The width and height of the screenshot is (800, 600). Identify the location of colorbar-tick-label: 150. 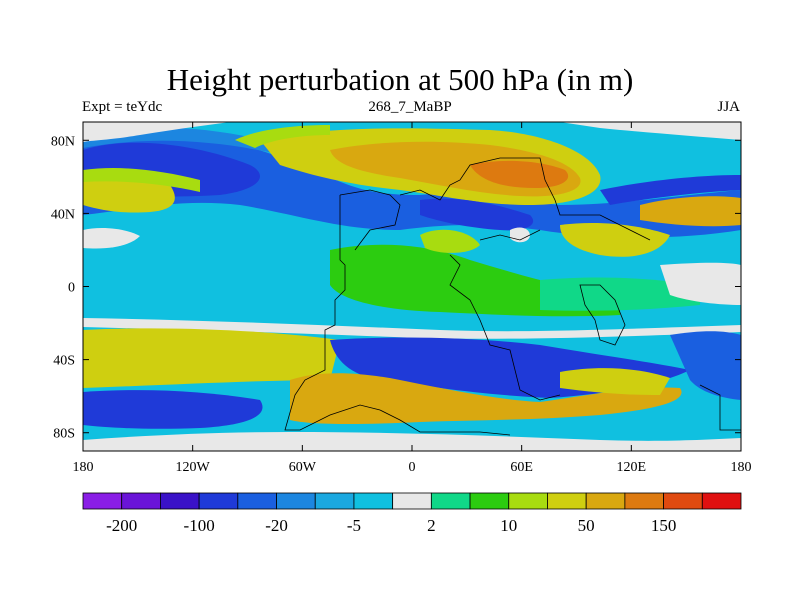
(664, 525).